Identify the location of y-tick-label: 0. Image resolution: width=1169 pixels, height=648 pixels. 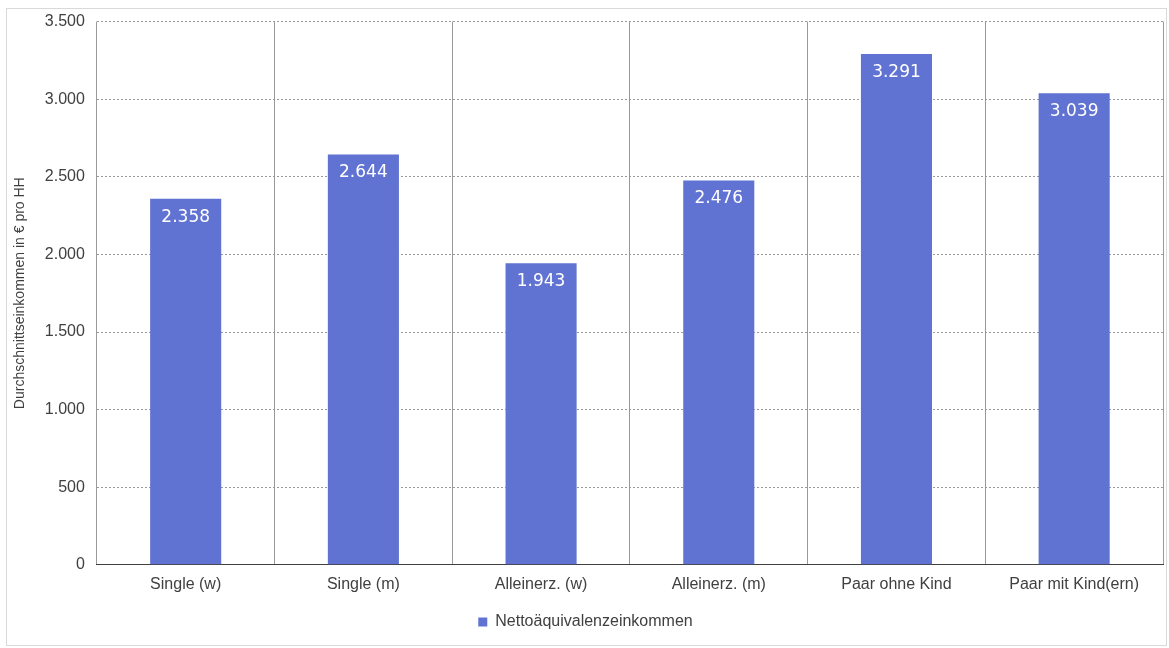
(80, 564).